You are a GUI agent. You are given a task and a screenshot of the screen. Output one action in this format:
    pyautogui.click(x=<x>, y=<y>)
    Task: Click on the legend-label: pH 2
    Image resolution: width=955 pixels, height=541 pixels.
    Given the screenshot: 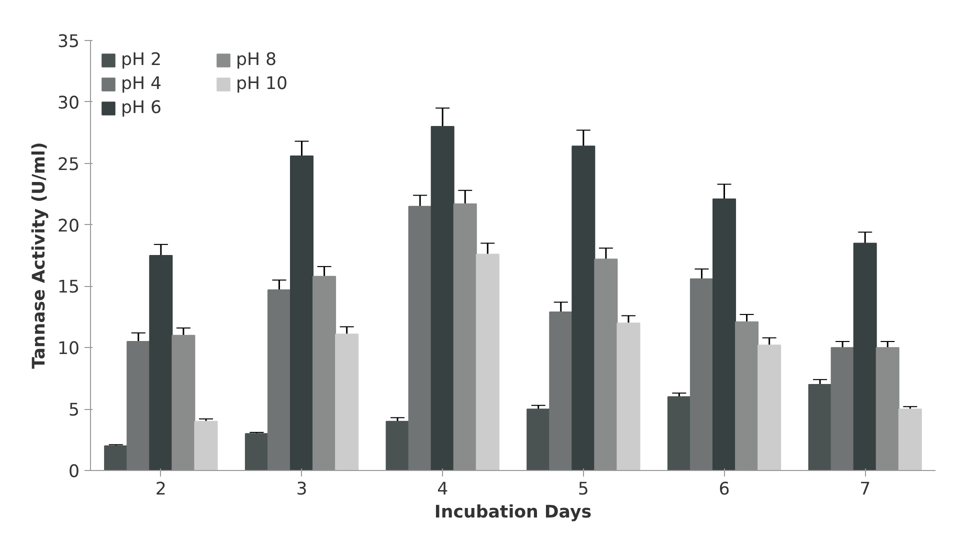 What is the action you would take?
    pyautogui.click(x=142, y=60)
    